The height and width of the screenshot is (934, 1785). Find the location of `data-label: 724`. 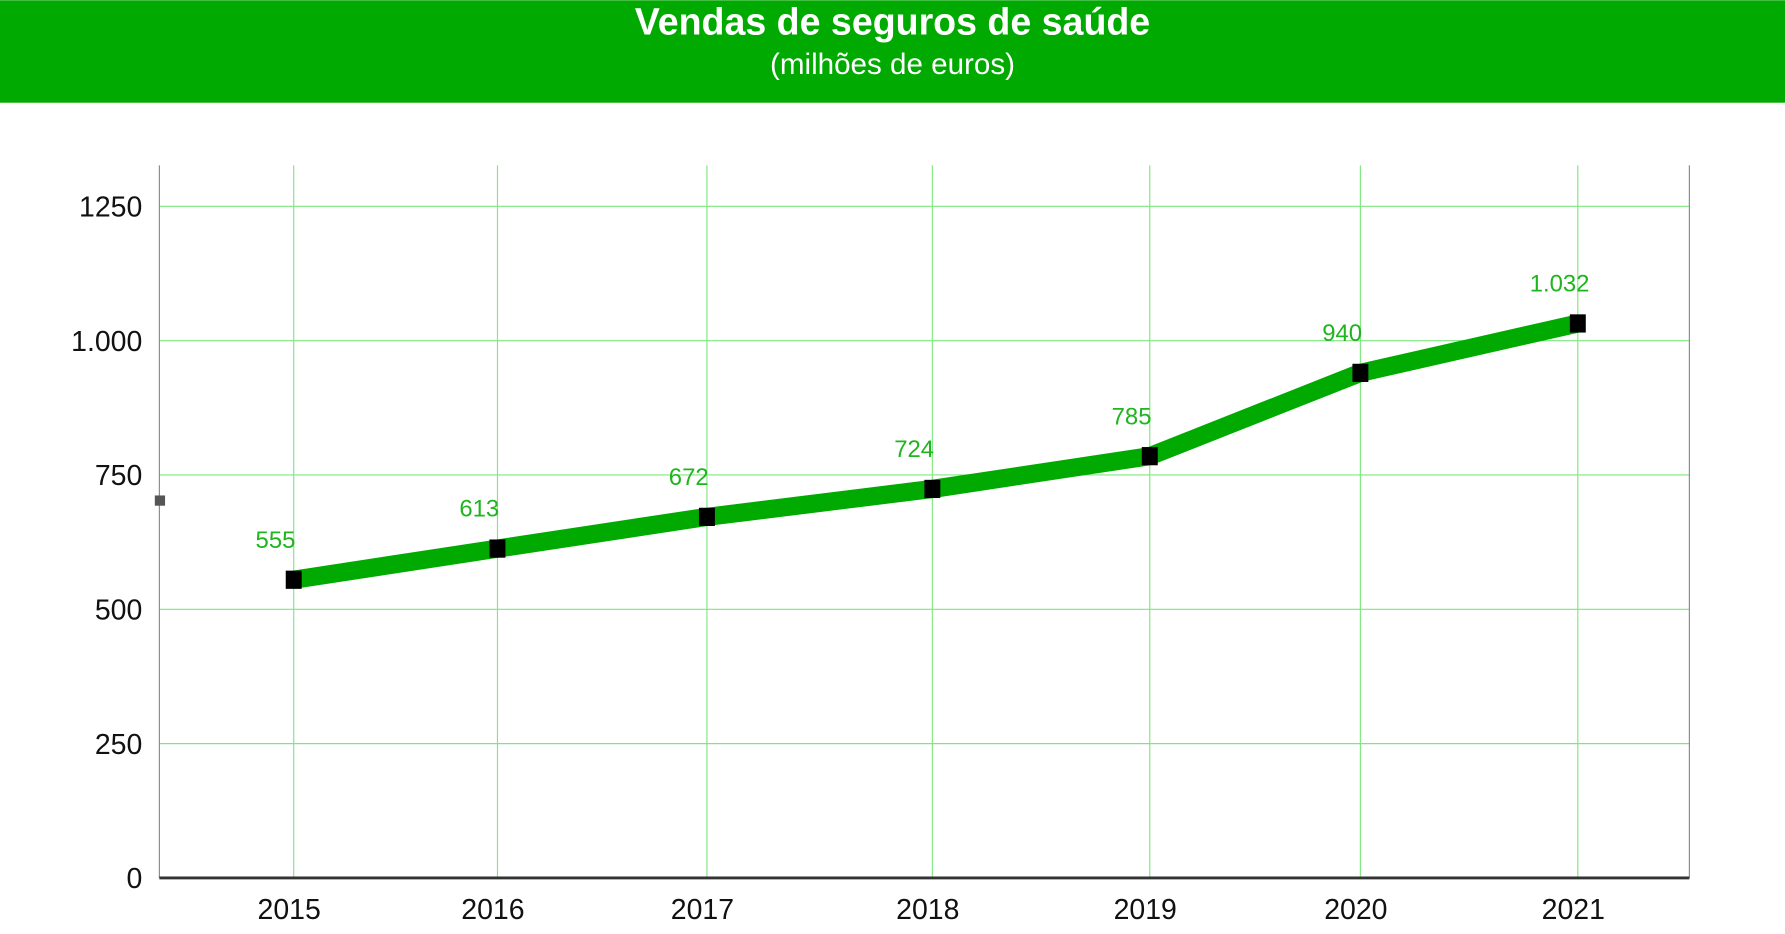

data-label: 724 is located at coordinates (914, 449).